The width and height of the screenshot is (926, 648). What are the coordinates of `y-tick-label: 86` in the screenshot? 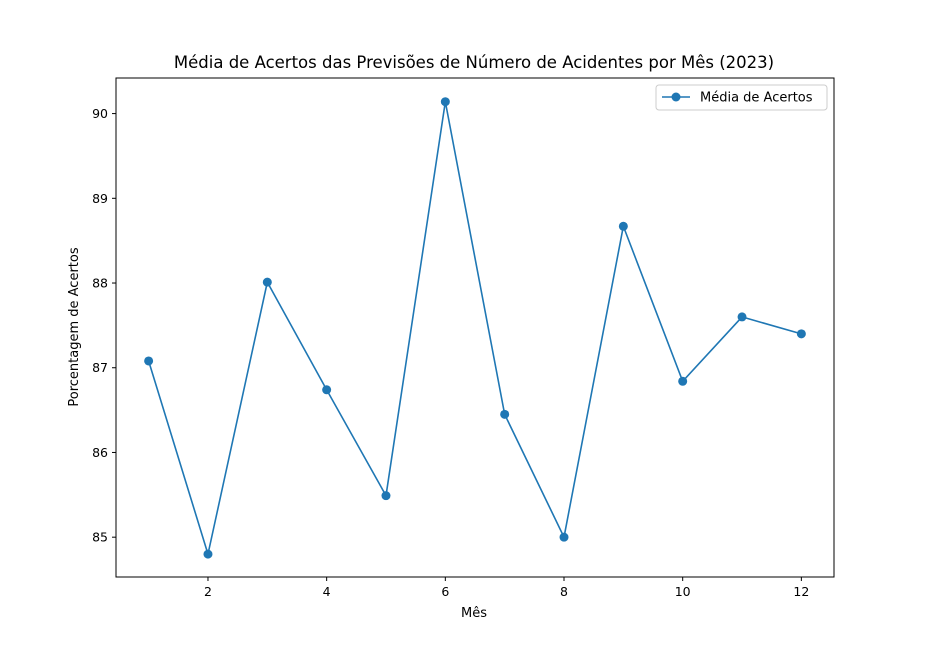 It's located at (100, 452).